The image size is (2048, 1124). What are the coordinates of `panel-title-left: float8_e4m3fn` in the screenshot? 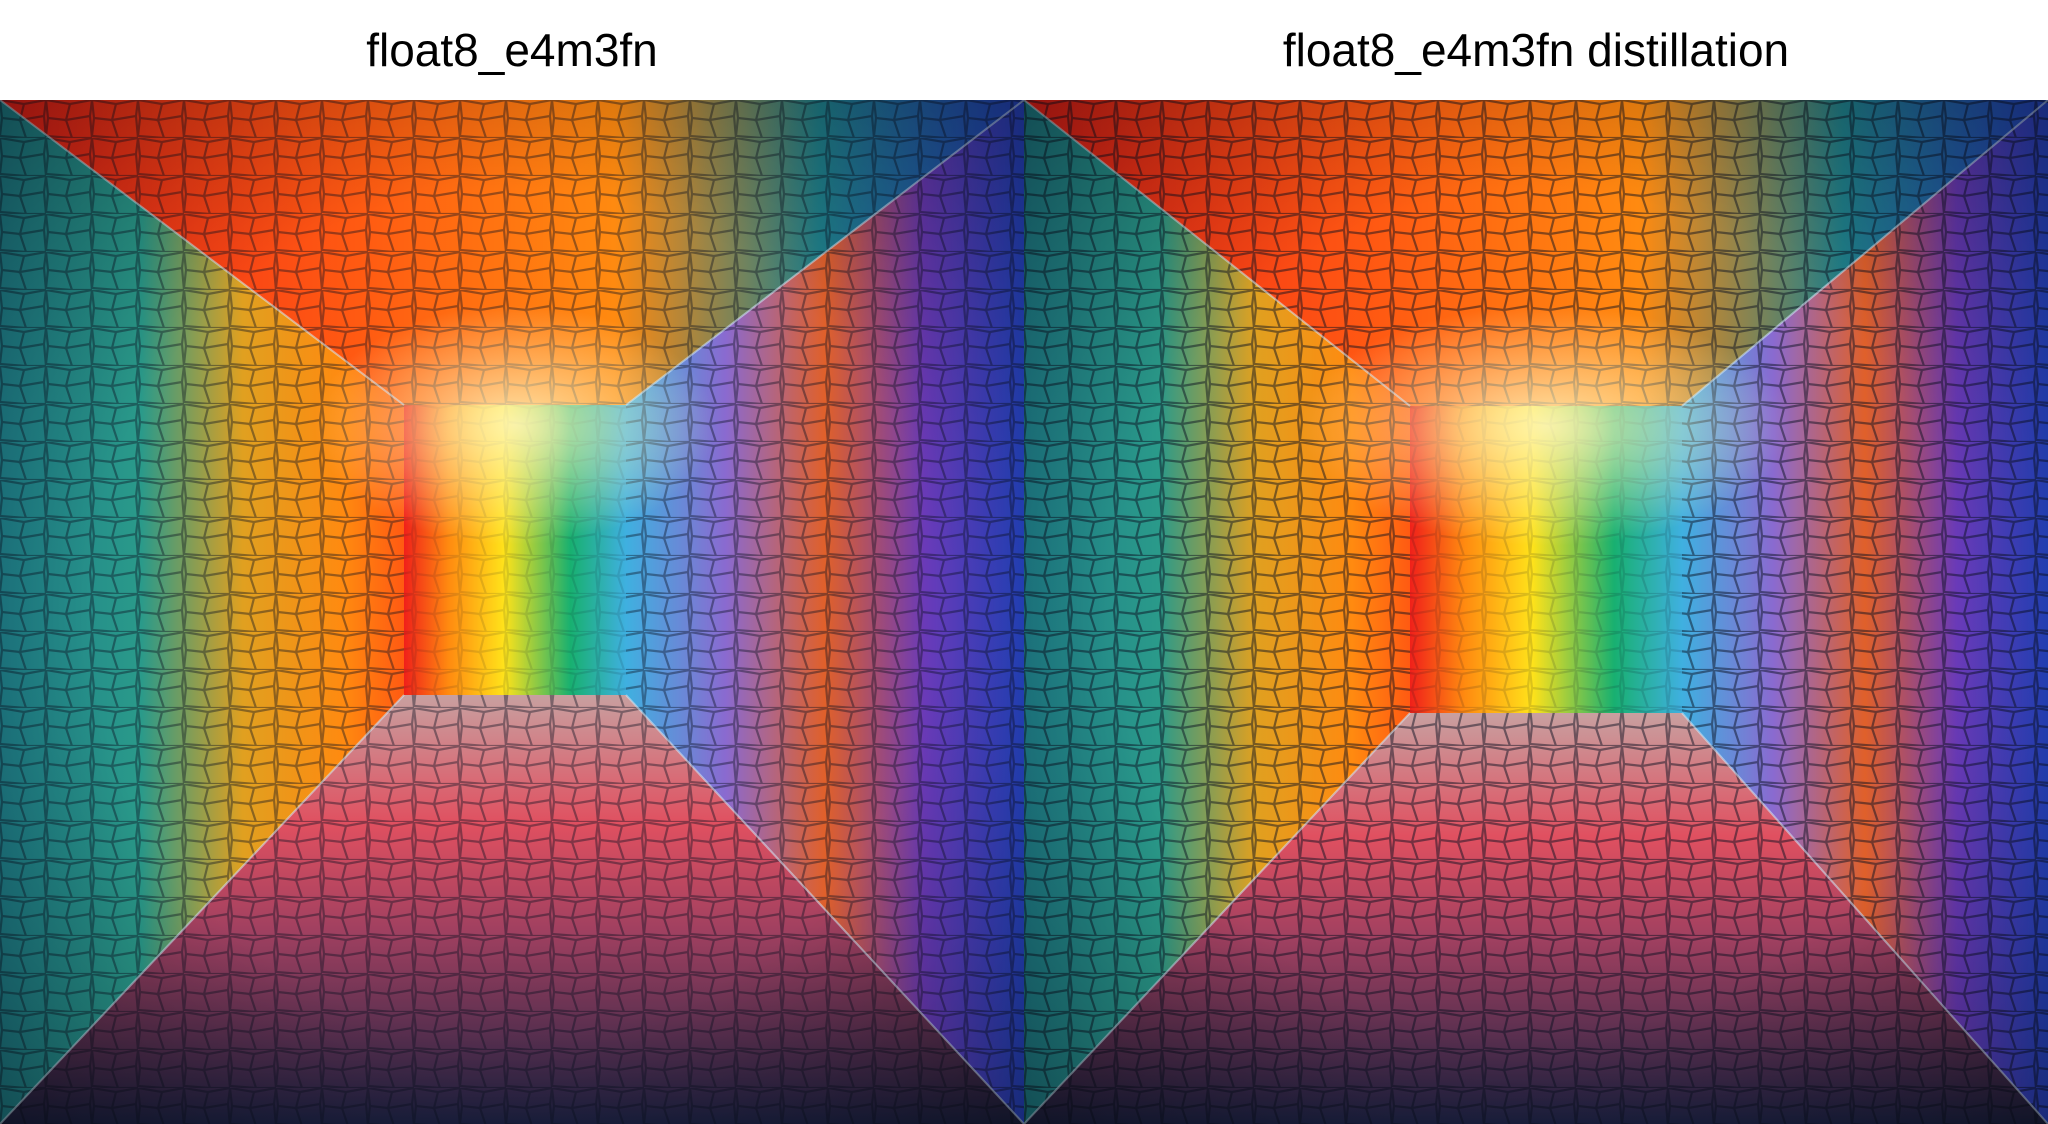 It's located at (512, 50).